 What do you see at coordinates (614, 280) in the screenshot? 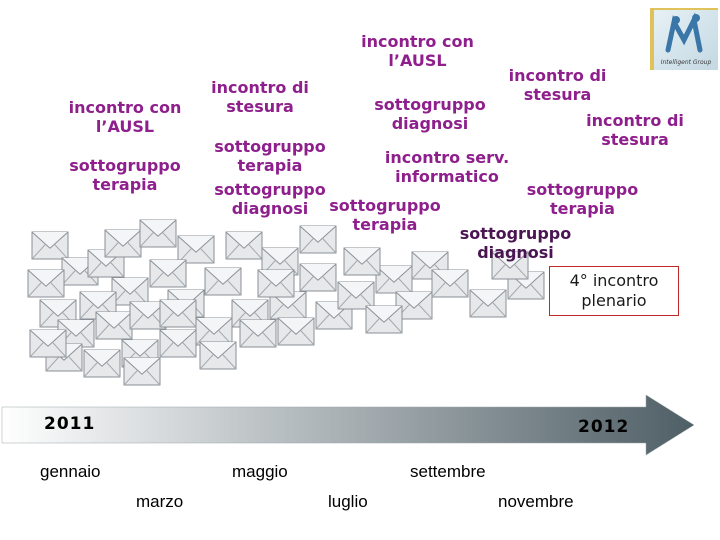
I see `plenary-line: 4° incontro` at bounding box center [614, 280].